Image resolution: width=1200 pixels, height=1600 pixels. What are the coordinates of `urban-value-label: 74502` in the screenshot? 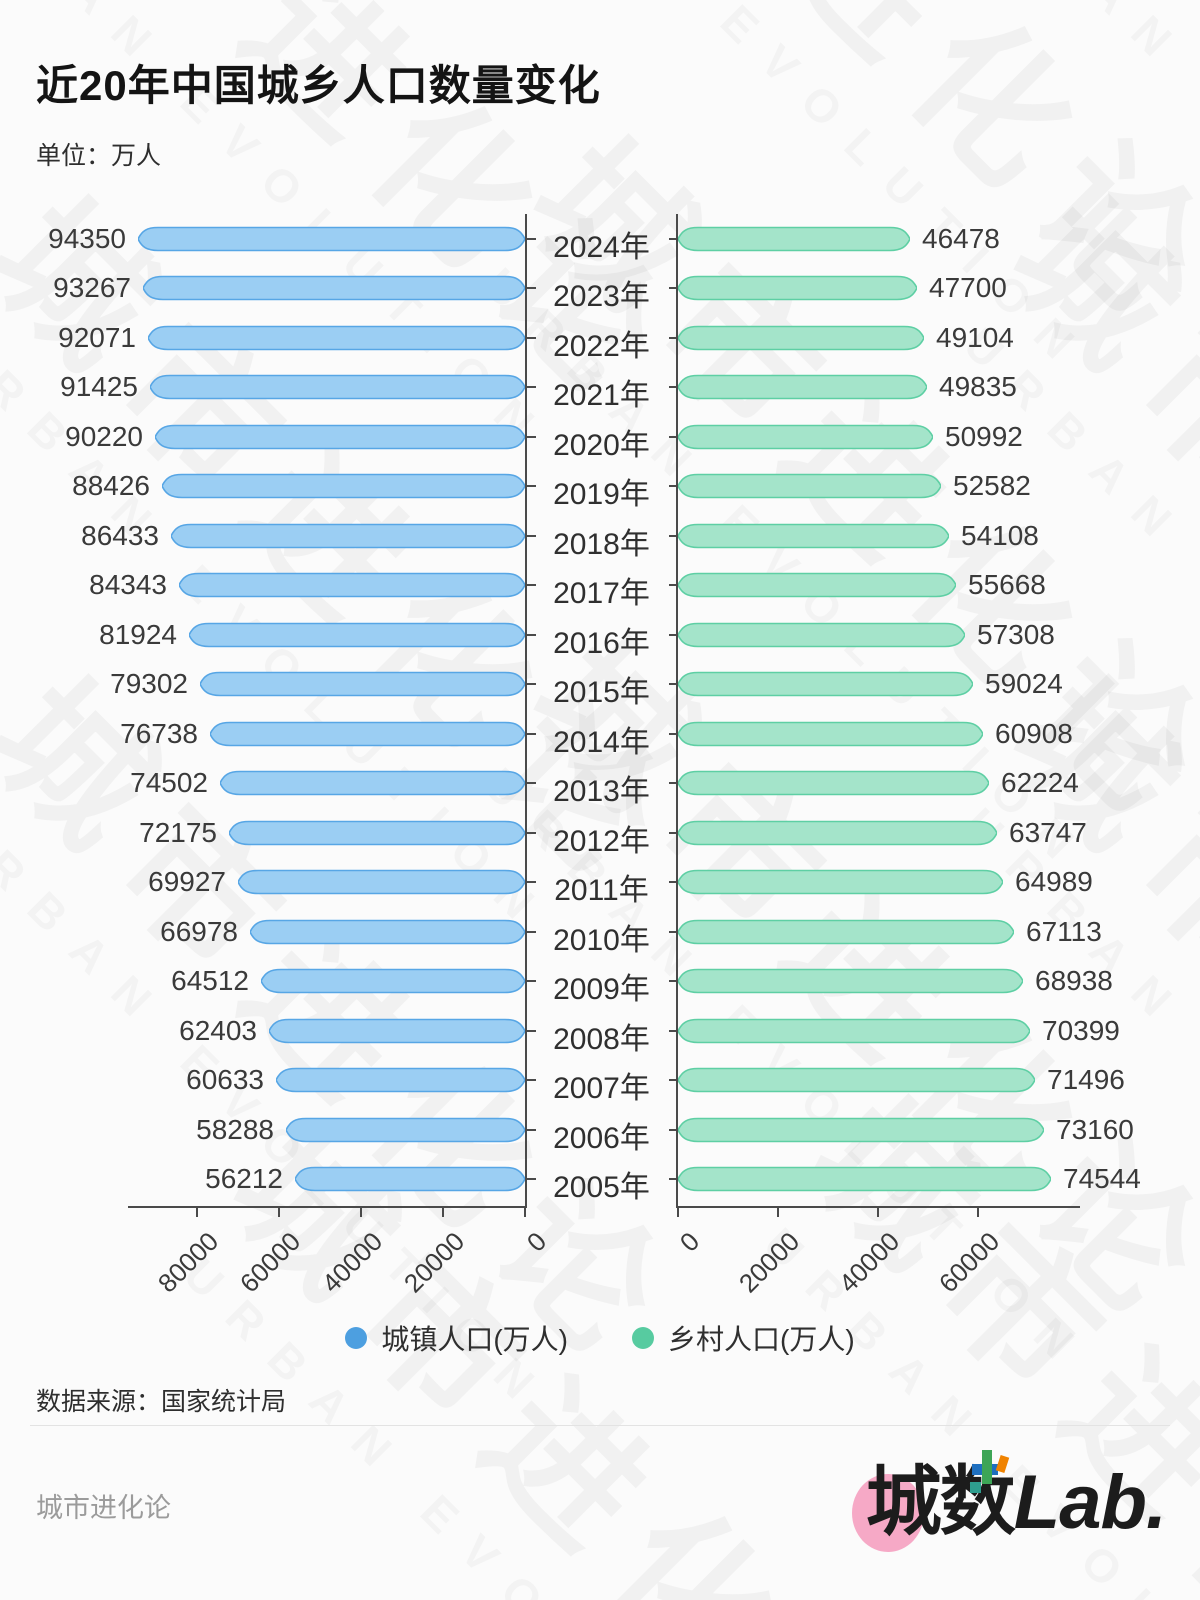 It's located at (169, 783).